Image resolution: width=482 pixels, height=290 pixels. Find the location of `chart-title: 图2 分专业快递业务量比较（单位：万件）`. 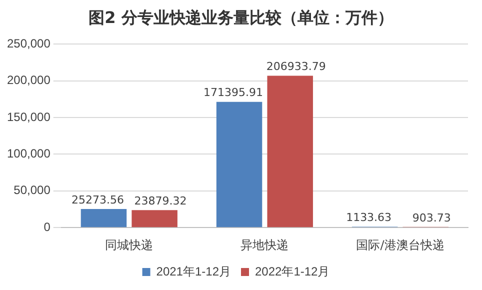

chart-title: 图2 分专业快递业务量比较（单位：万件） is located at coordinates (241, 18).